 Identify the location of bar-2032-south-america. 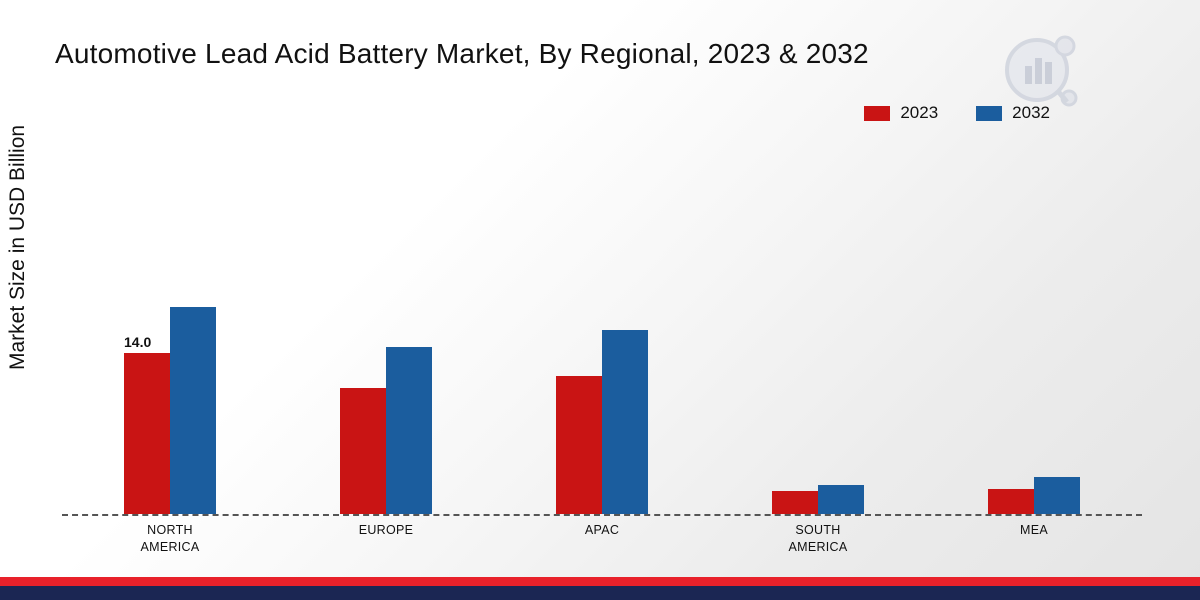
(841, 499).